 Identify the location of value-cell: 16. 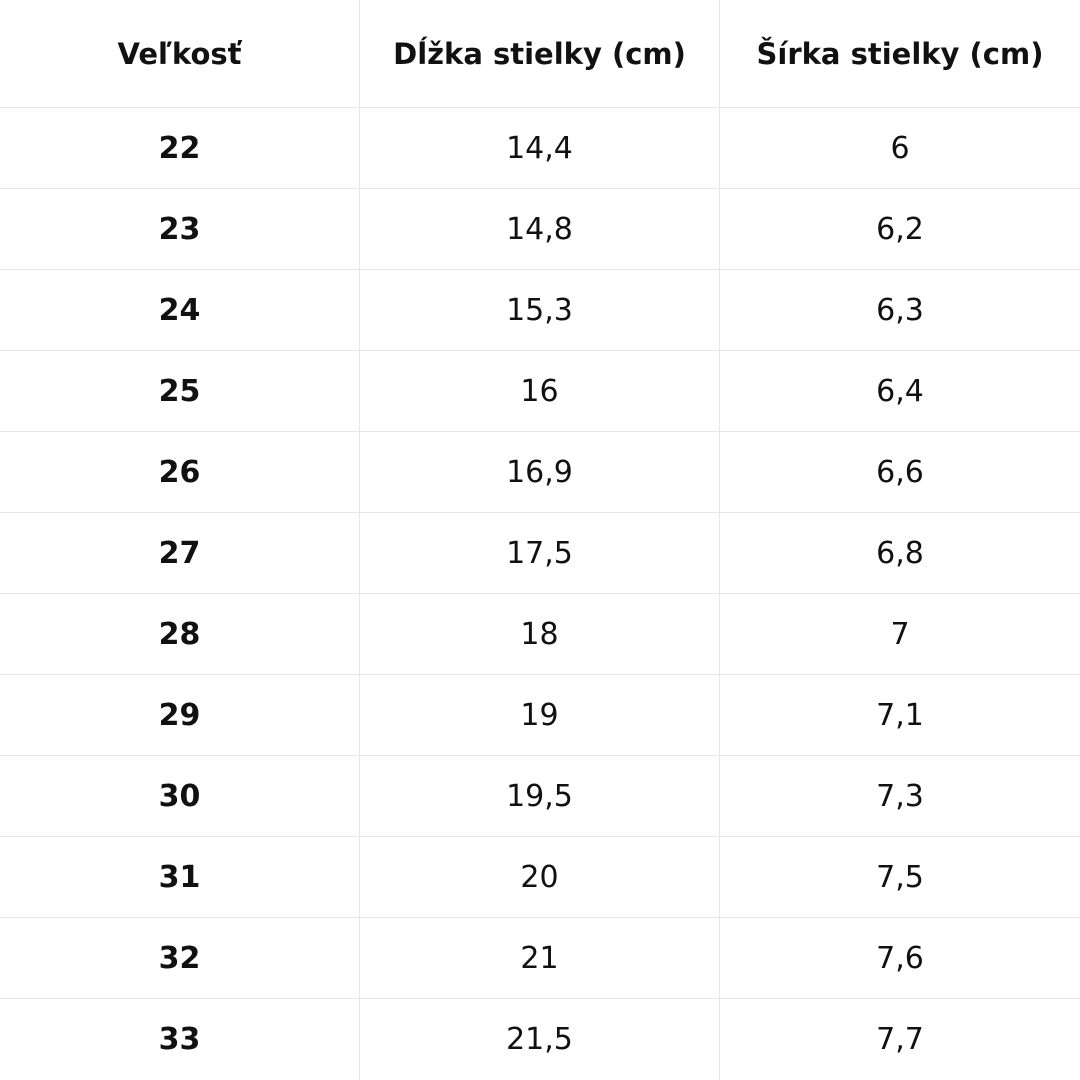
(540, 391).